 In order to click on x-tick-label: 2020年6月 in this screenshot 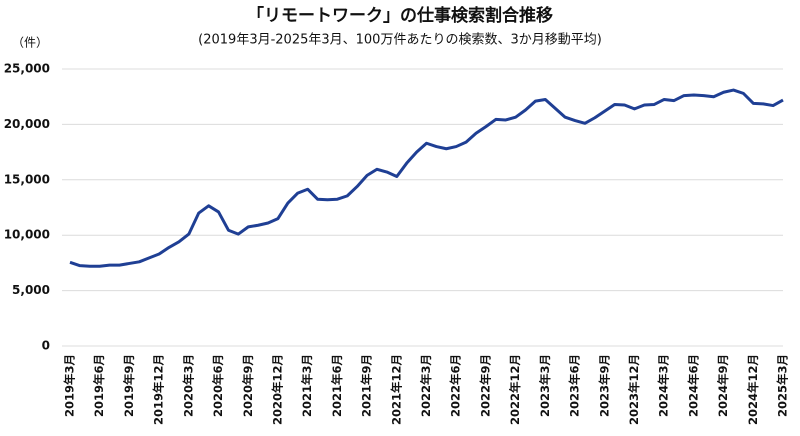, I will do `click(218, 385)`.